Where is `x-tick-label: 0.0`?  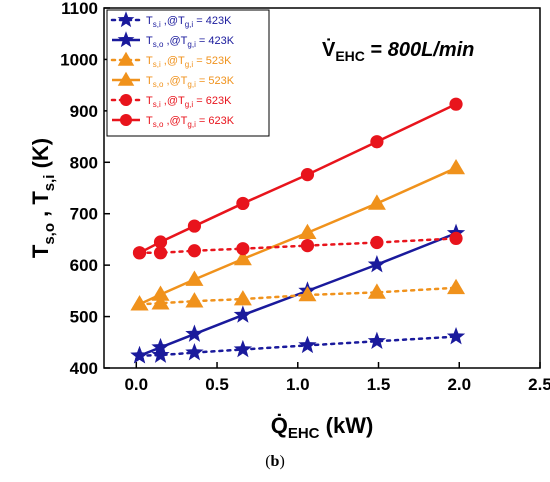 x-tick-label: 0.0 is located at coordinates (136, 384).